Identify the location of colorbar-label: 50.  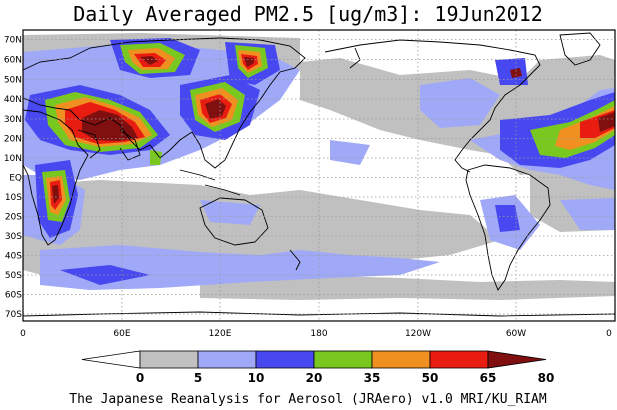
(430, 378).